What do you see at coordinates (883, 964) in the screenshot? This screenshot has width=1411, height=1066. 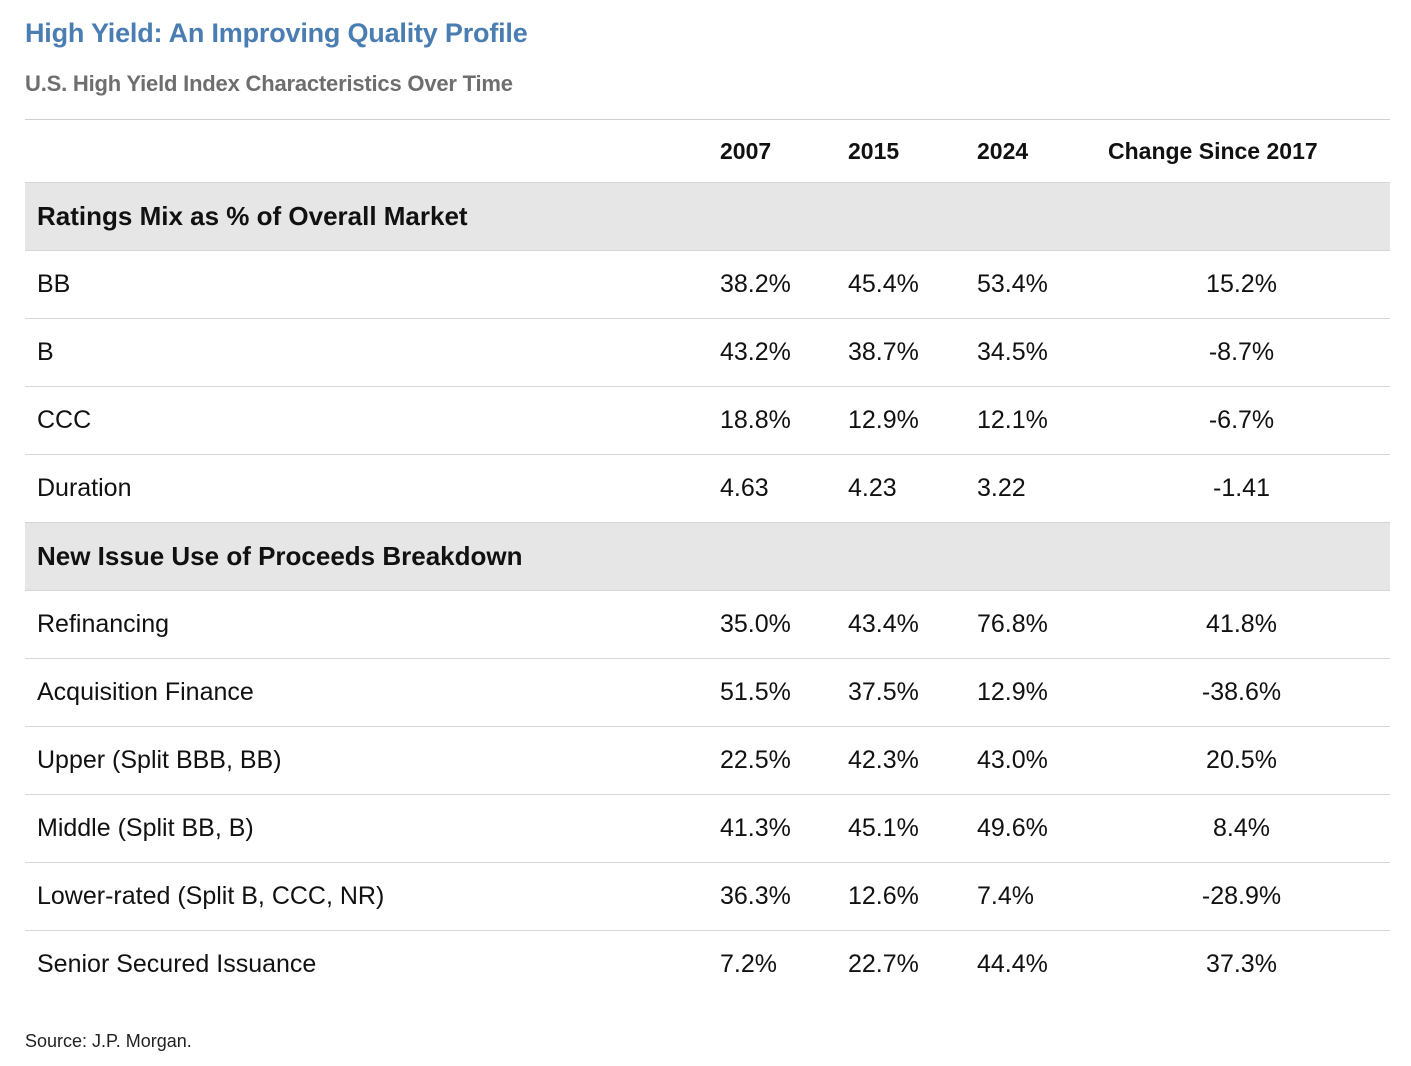 I see `cell-2015: 22.7%` at bounding box center [883, 964].